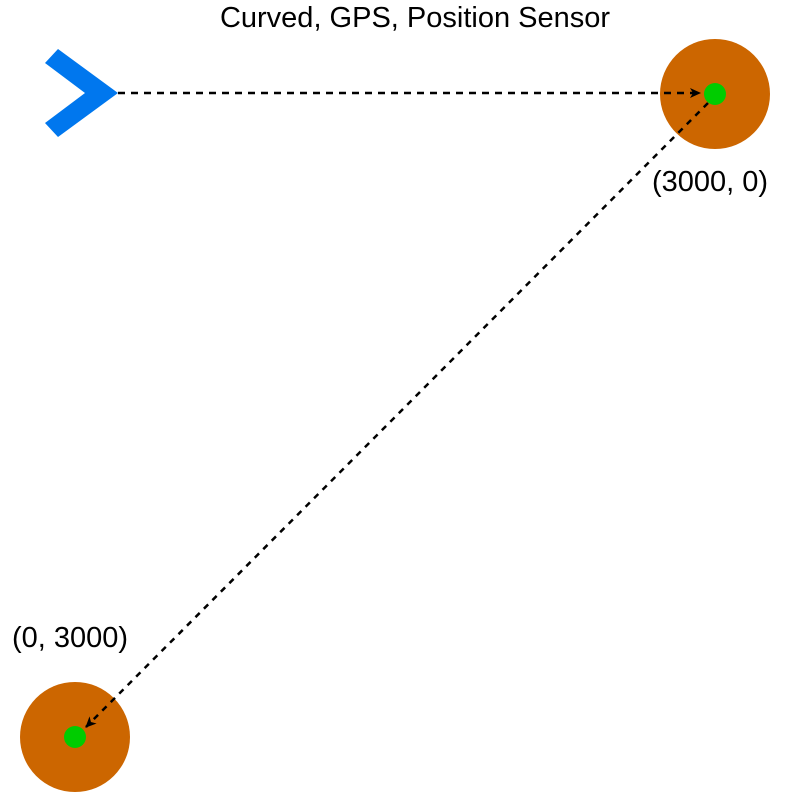 This screenshot has width=793, height=794. Describe the element at coordinates (81, 93) in the screenshot. I see `chevron-robot-icon` at that location.